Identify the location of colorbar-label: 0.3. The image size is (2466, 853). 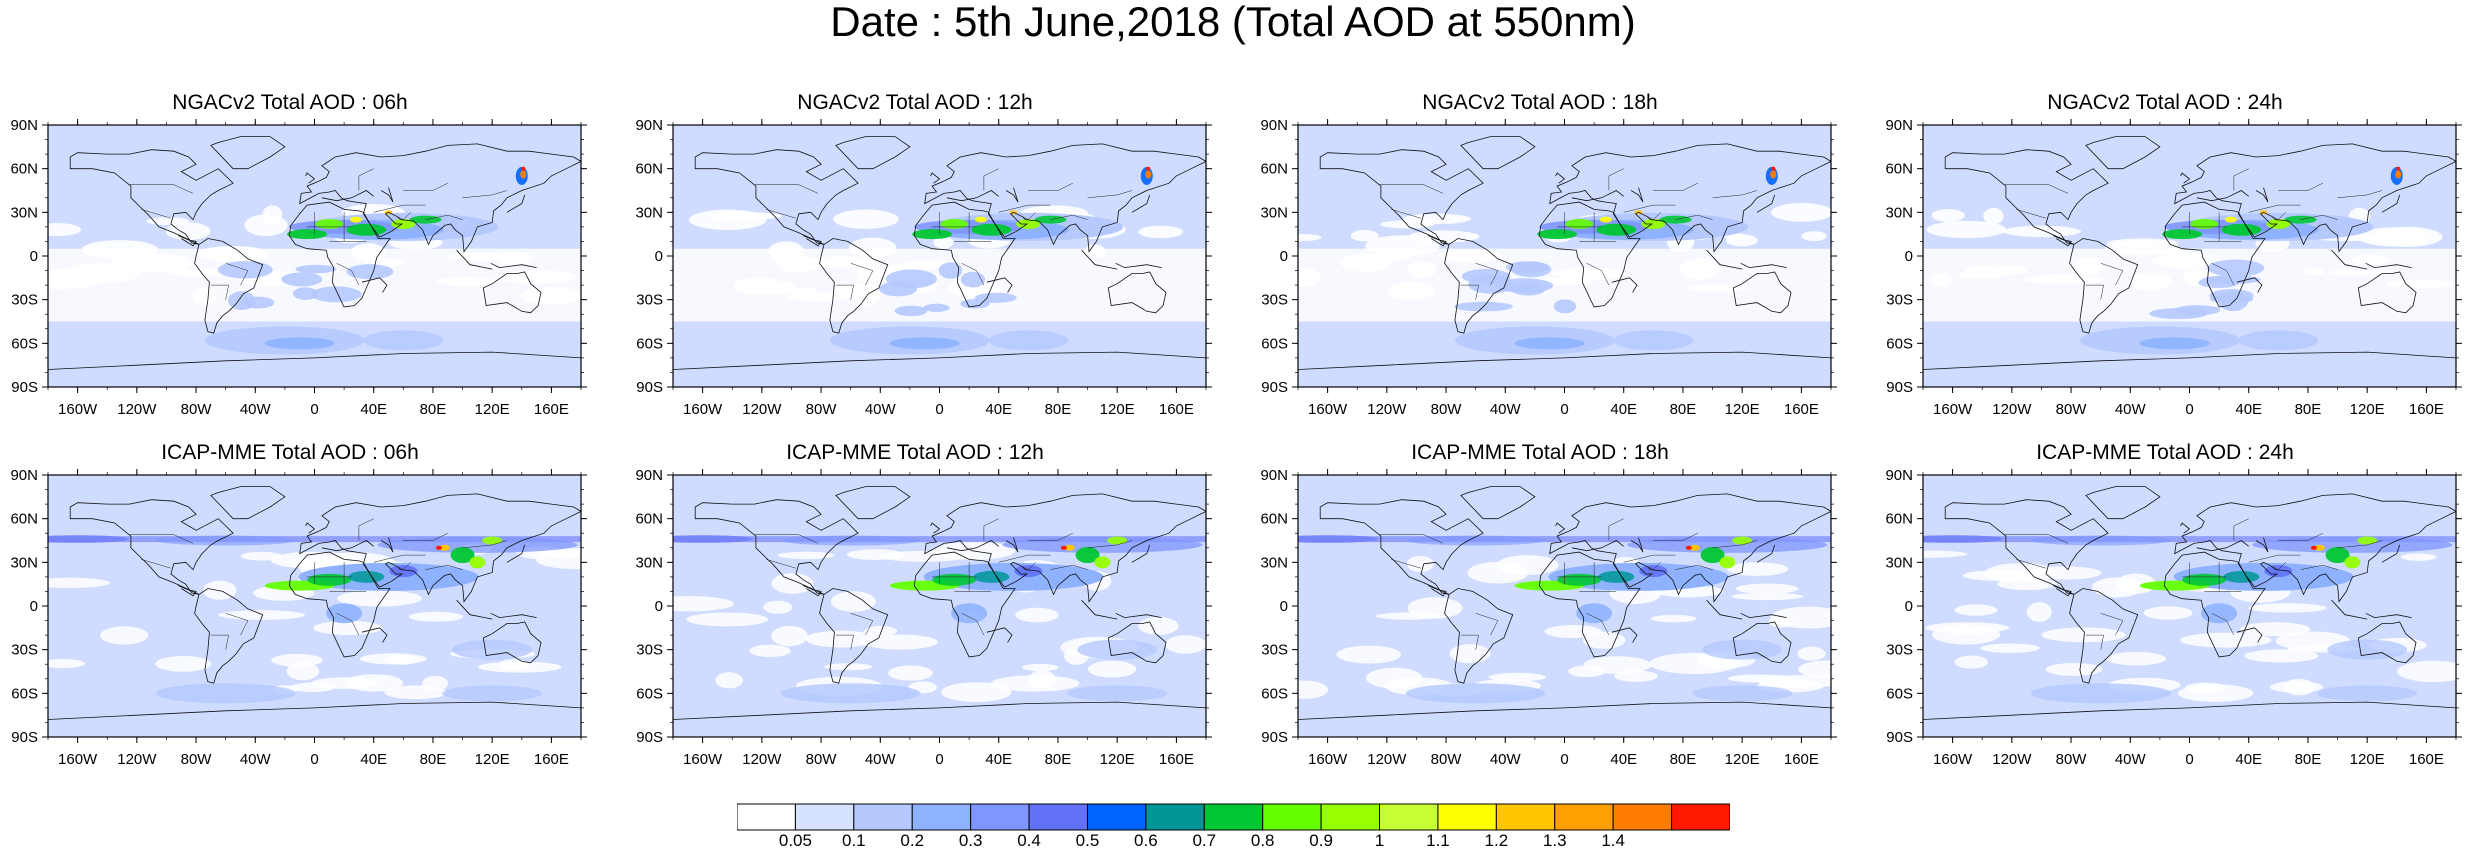
(970, 840).